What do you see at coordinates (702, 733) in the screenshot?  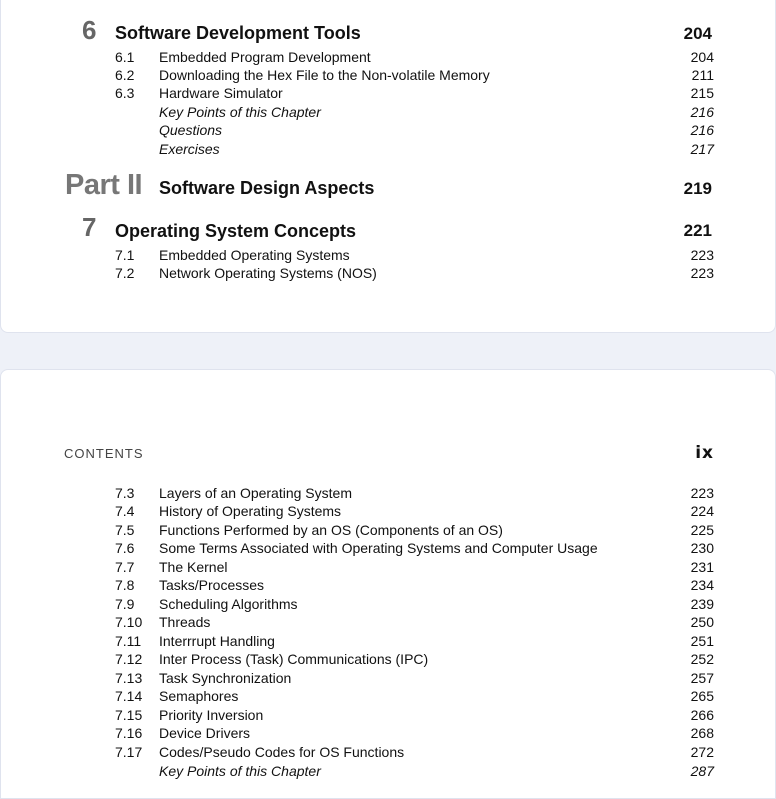 I see `section-page: 268` at bounding box center [702, 733].